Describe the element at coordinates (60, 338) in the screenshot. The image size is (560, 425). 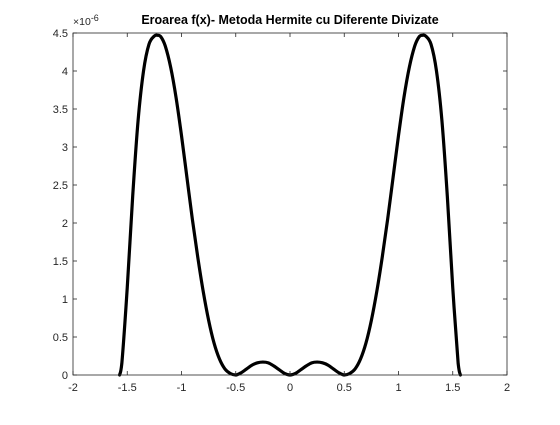
I see `y-tick-label: 0.5` at that location.